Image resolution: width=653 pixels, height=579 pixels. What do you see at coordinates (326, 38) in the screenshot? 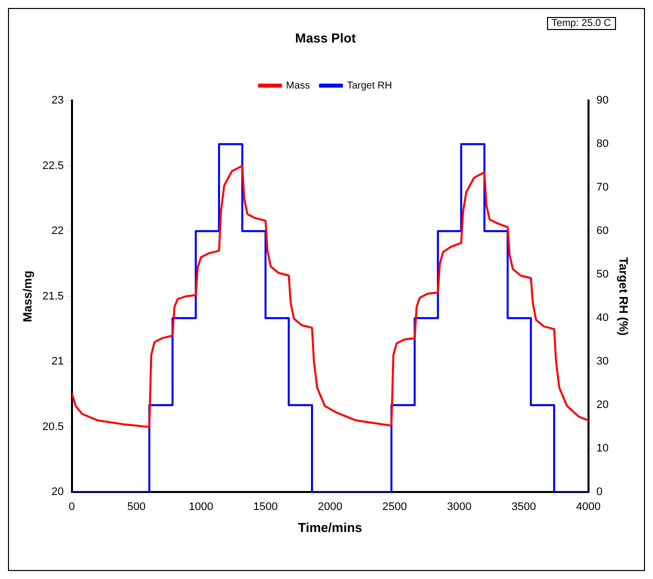
I see `chart-title: Mass Plot` at bounding box center [326, 38].